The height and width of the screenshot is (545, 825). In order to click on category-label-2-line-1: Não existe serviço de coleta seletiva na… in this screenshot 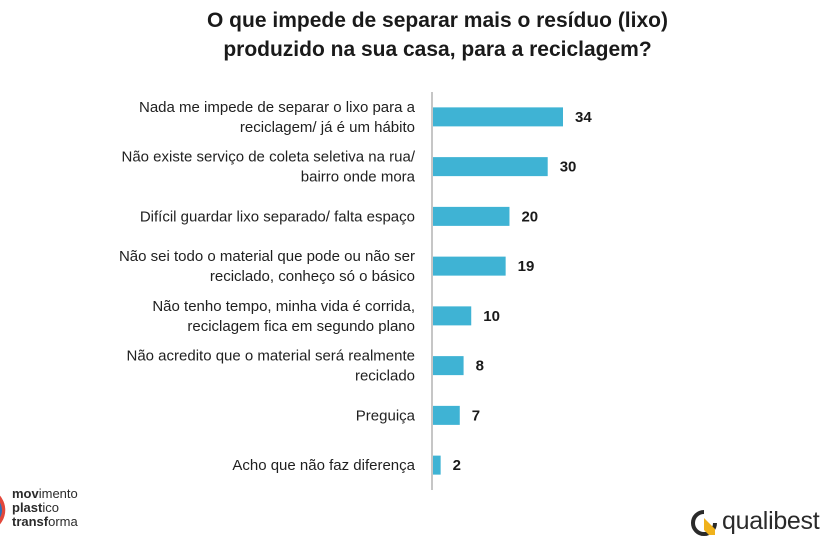, I will do `click(269, 157)`.